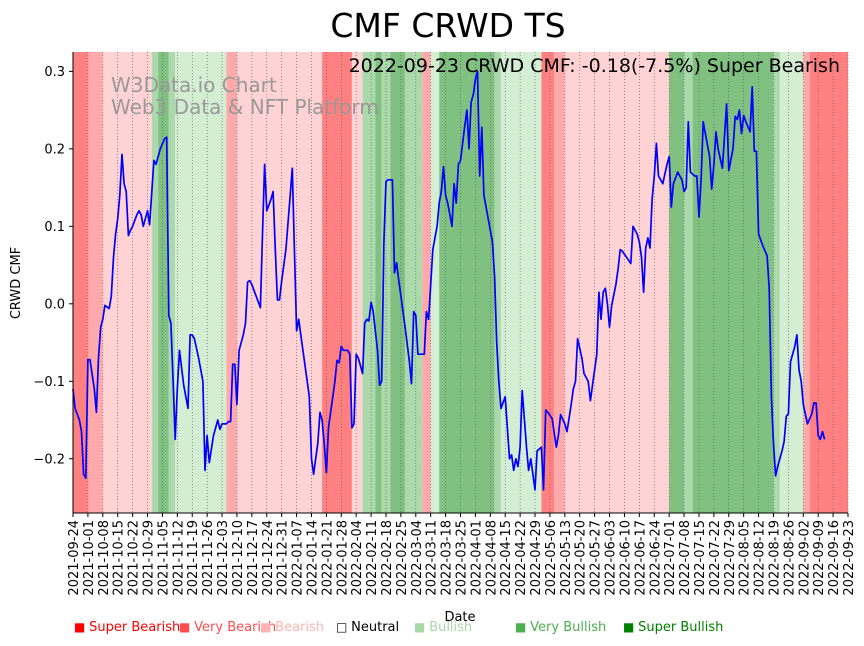  What do you see at coordinates (54, 72) in the screenshot?
I see `y-tick-label-5: 0.3` at bounding box center [54, 72].